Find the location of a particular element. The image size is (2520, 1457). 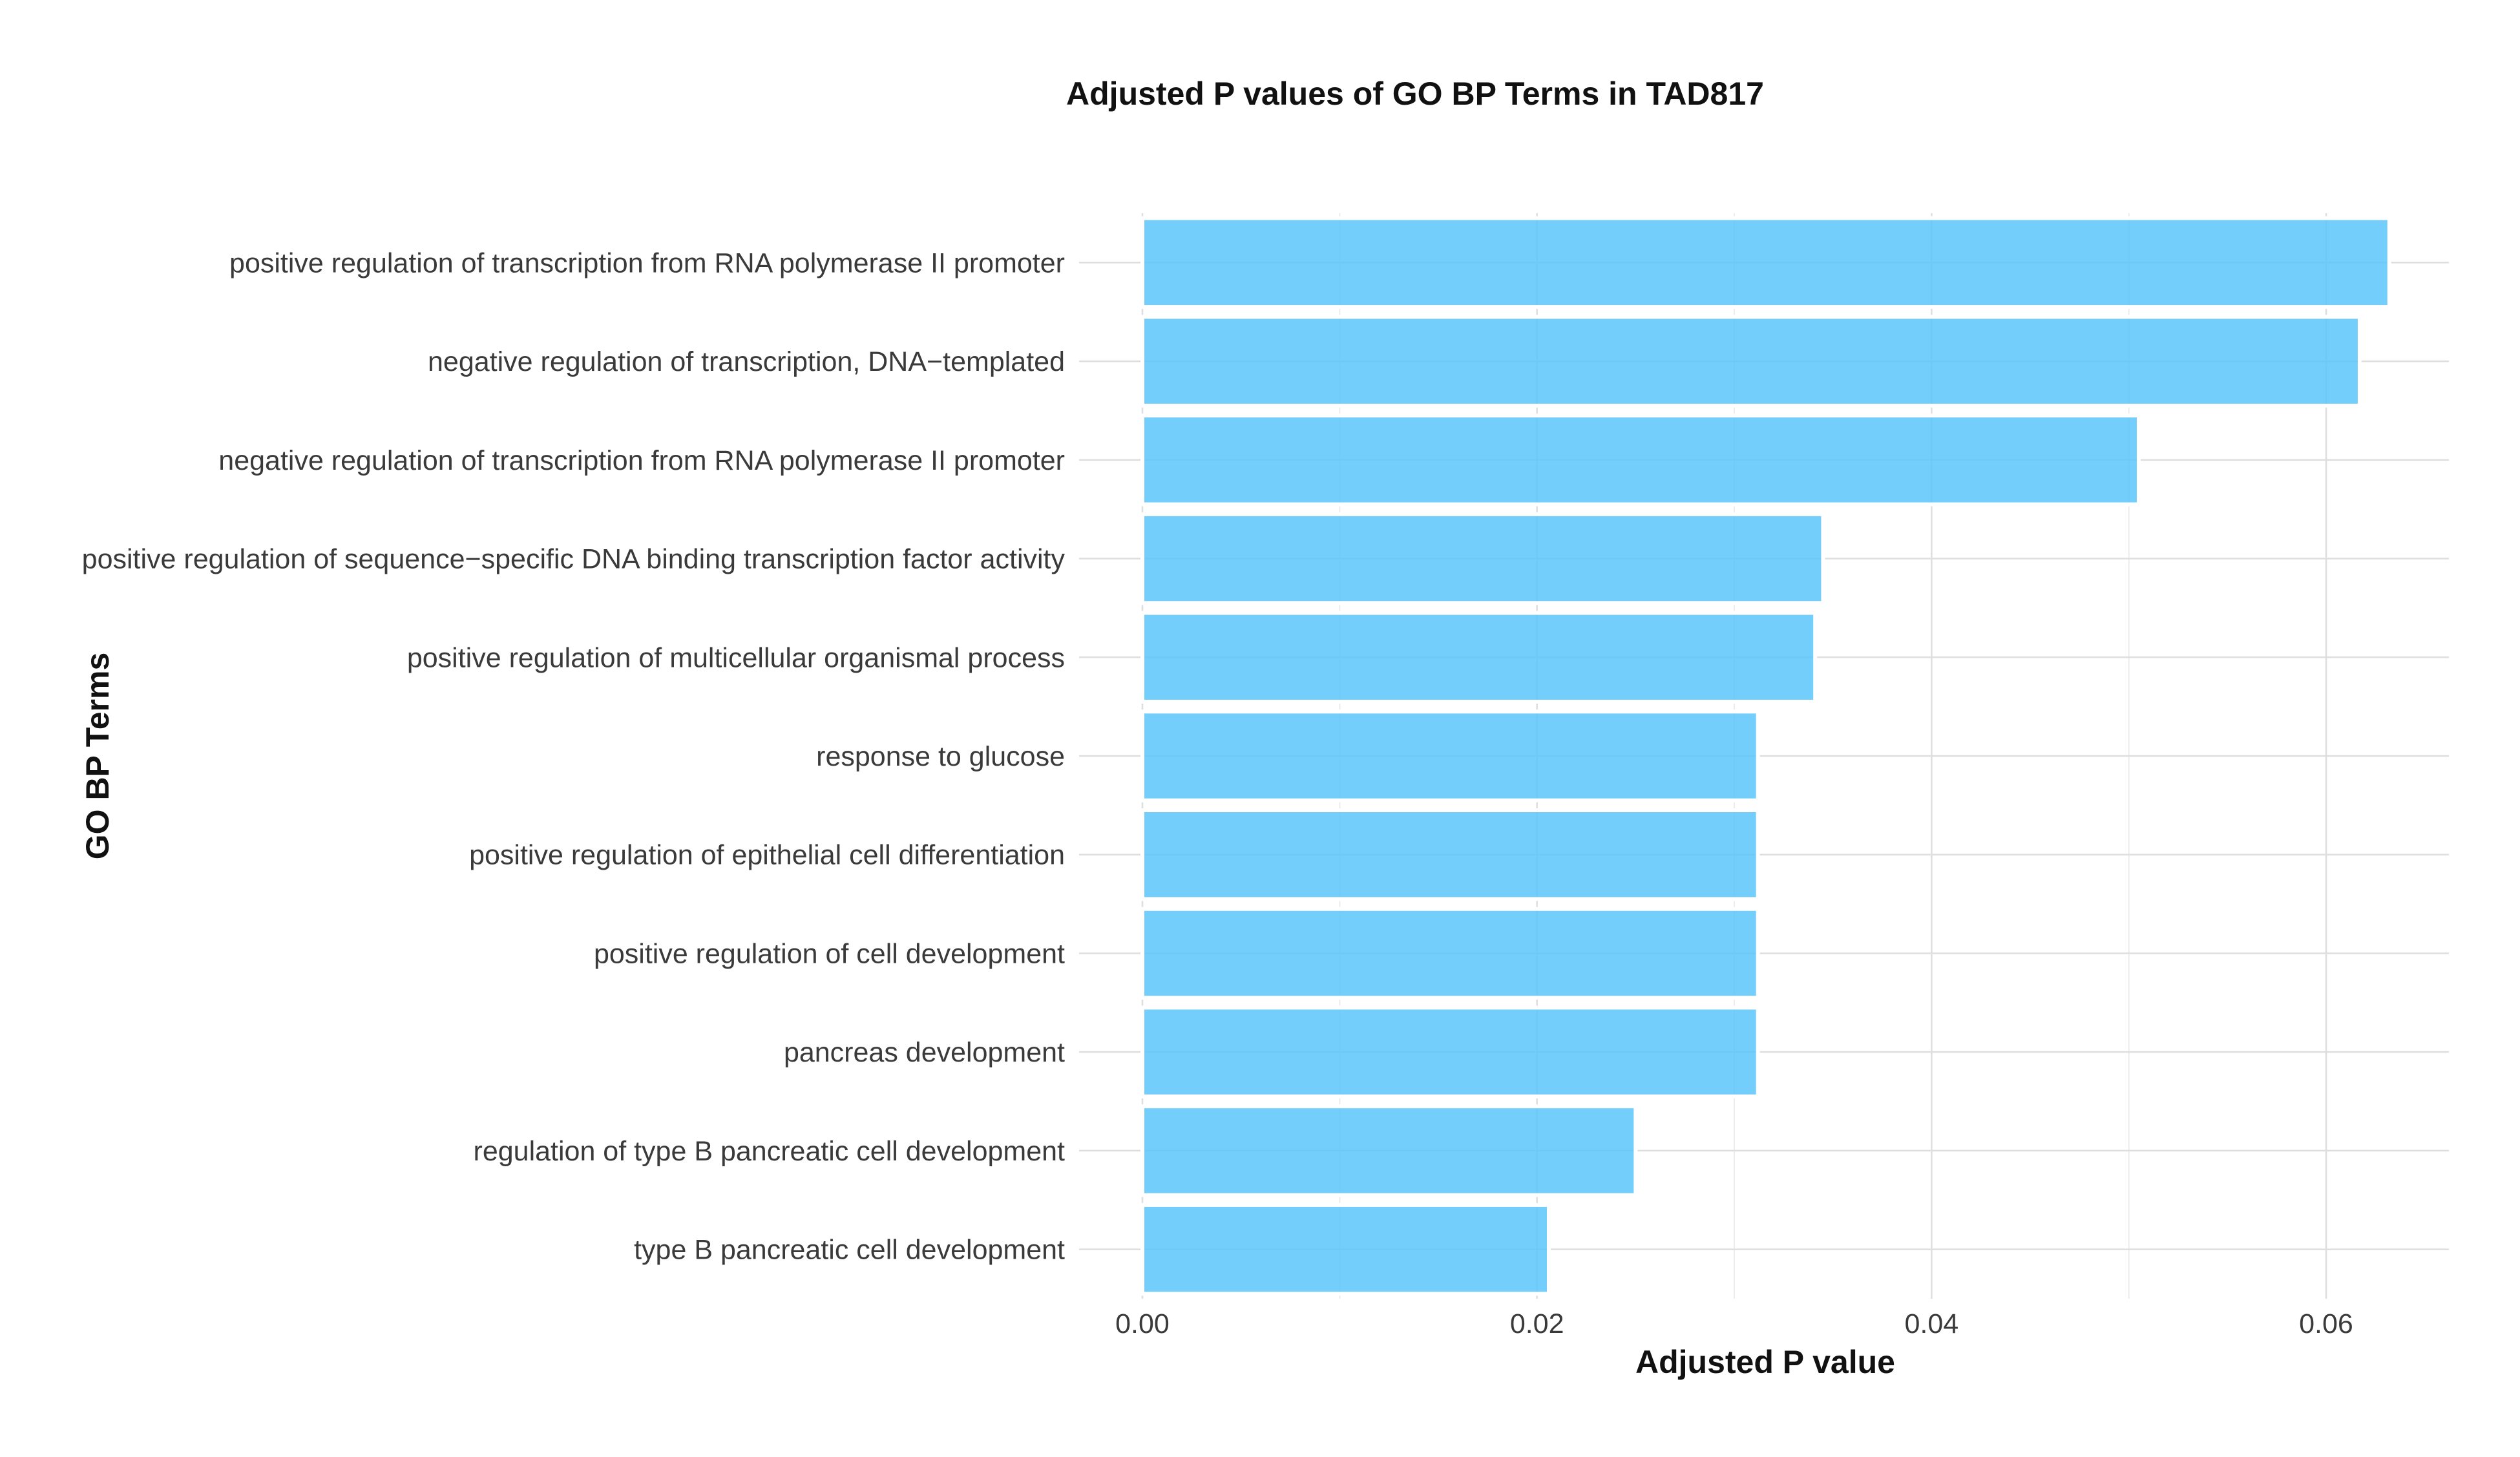

x-axis-title: Adjusted P value is located at coordinates (1765, 1362).